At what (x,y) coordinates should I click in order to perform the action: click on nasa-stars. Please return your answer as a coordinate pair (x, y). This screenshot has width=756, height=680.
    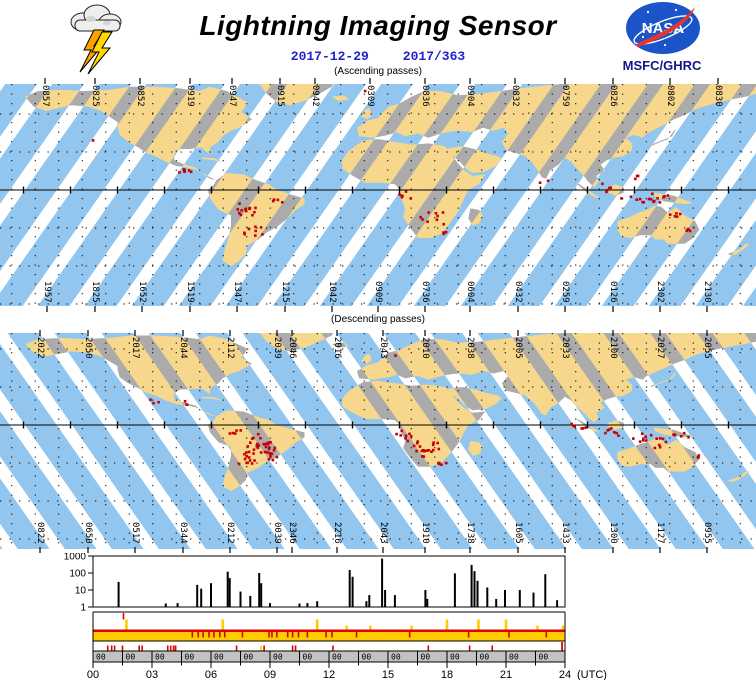
    Looking at the image, I should click on (662, 27).